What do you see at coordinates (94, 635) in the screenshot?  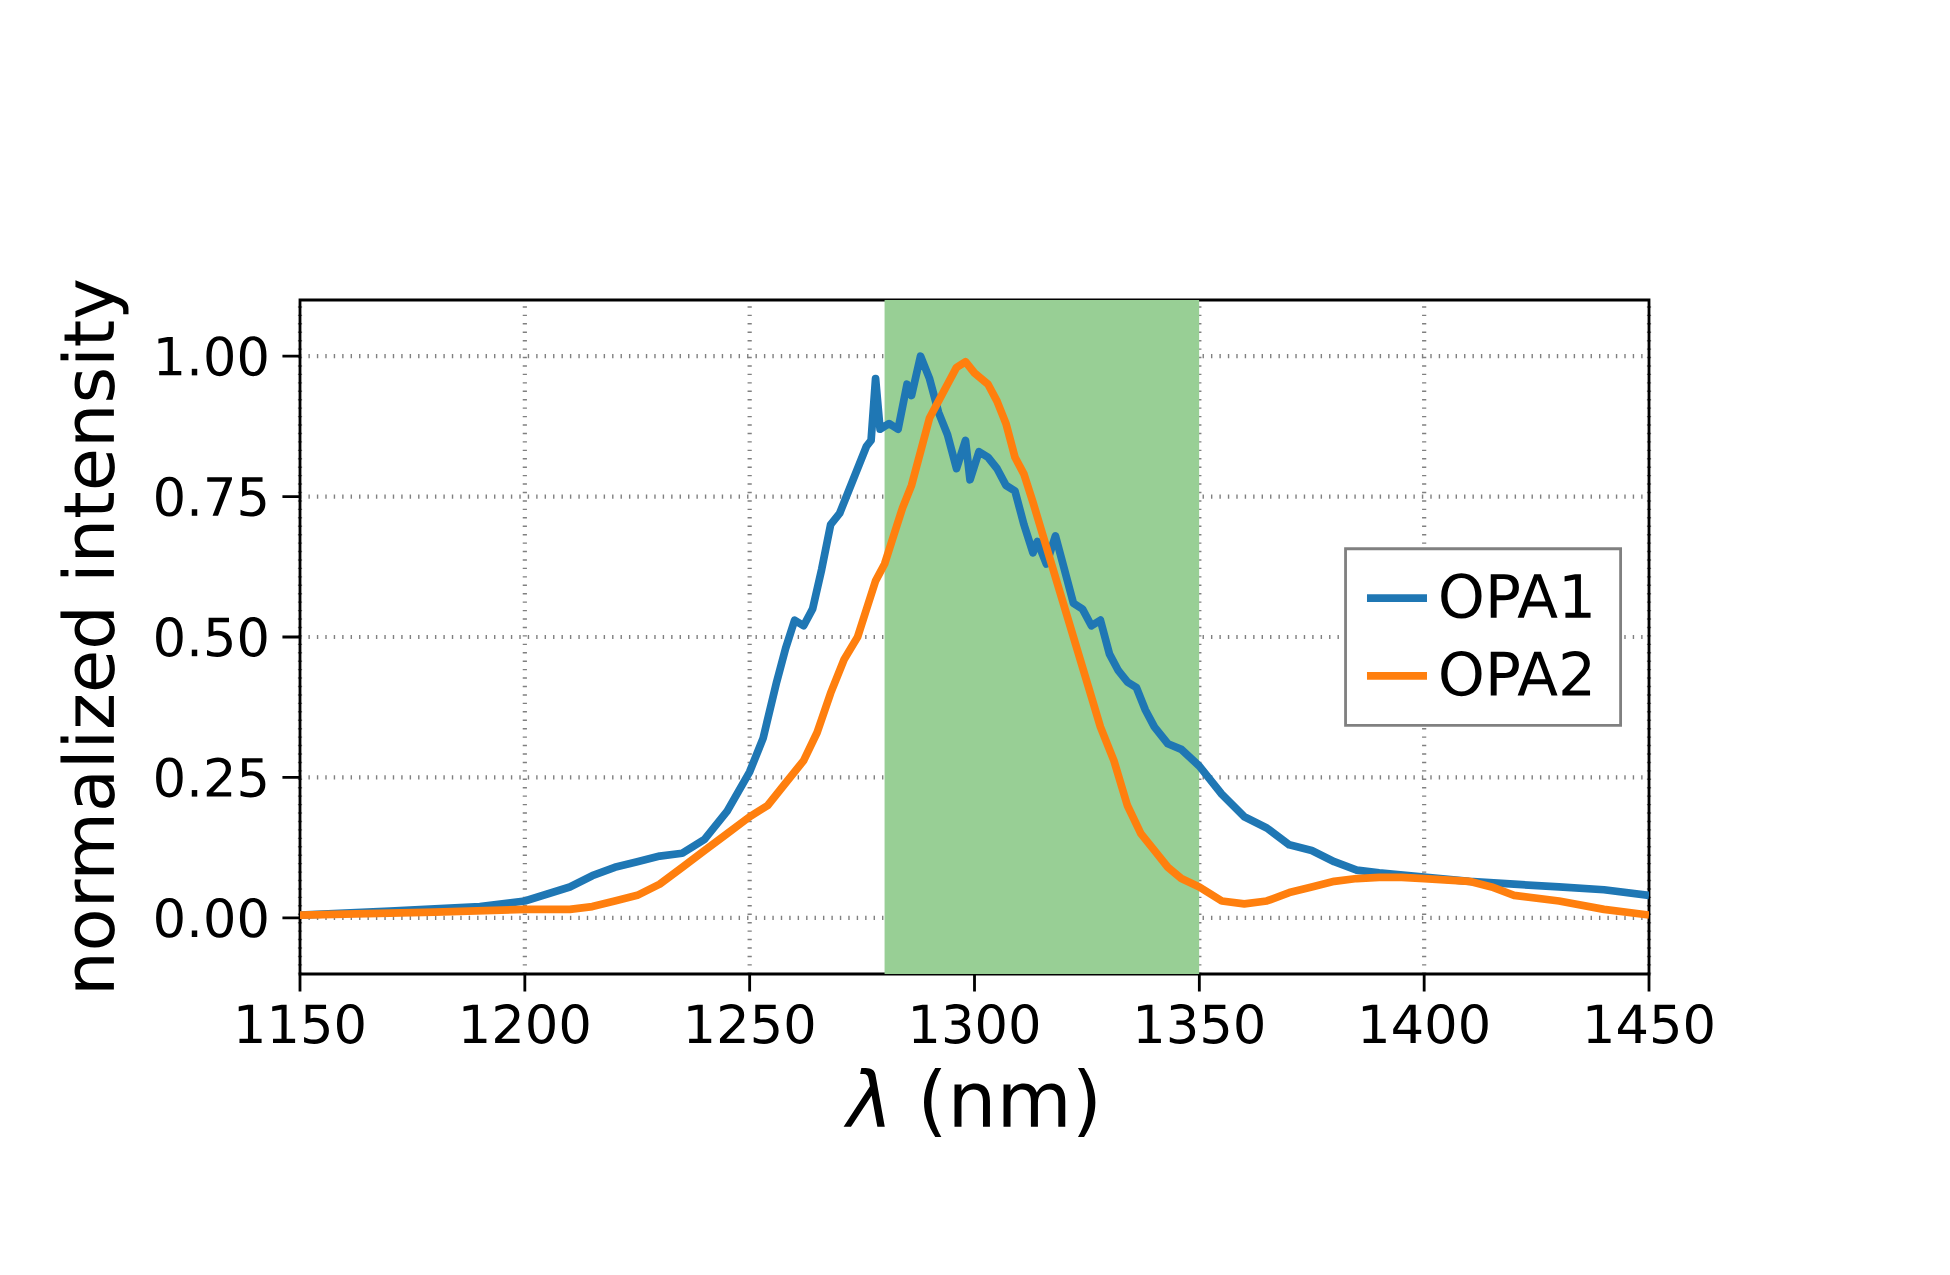 I see `y-axis-title: normalized intensity` at bounding box center [94, 635].